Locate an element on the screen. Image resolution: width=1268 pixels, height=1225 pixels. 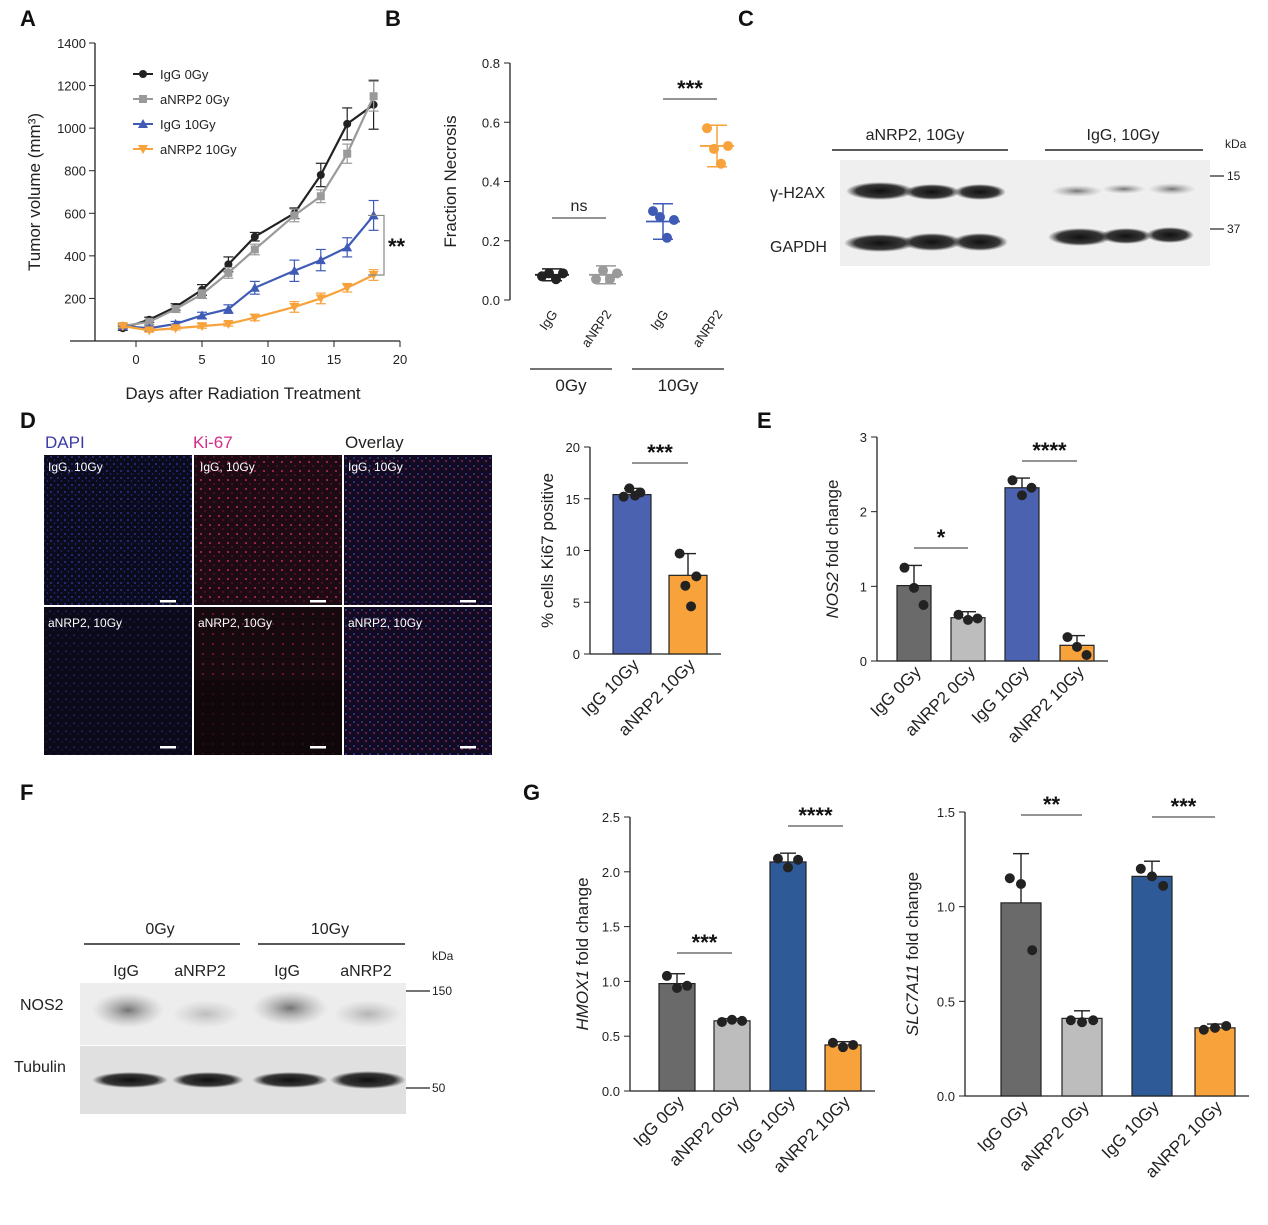
y-tick-label: 0 is located at coordinates (576, 654).